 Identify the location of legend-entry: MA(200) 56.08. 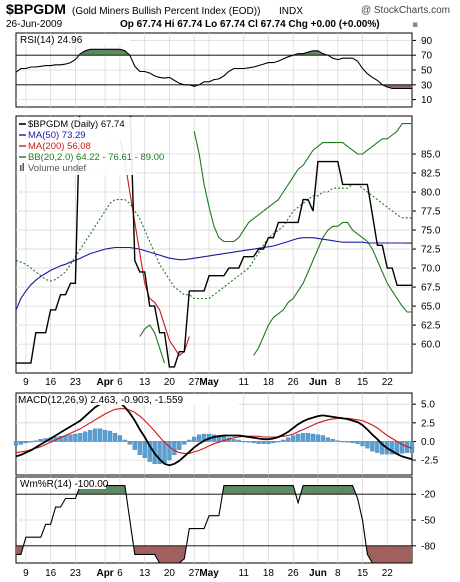
(59, 146).